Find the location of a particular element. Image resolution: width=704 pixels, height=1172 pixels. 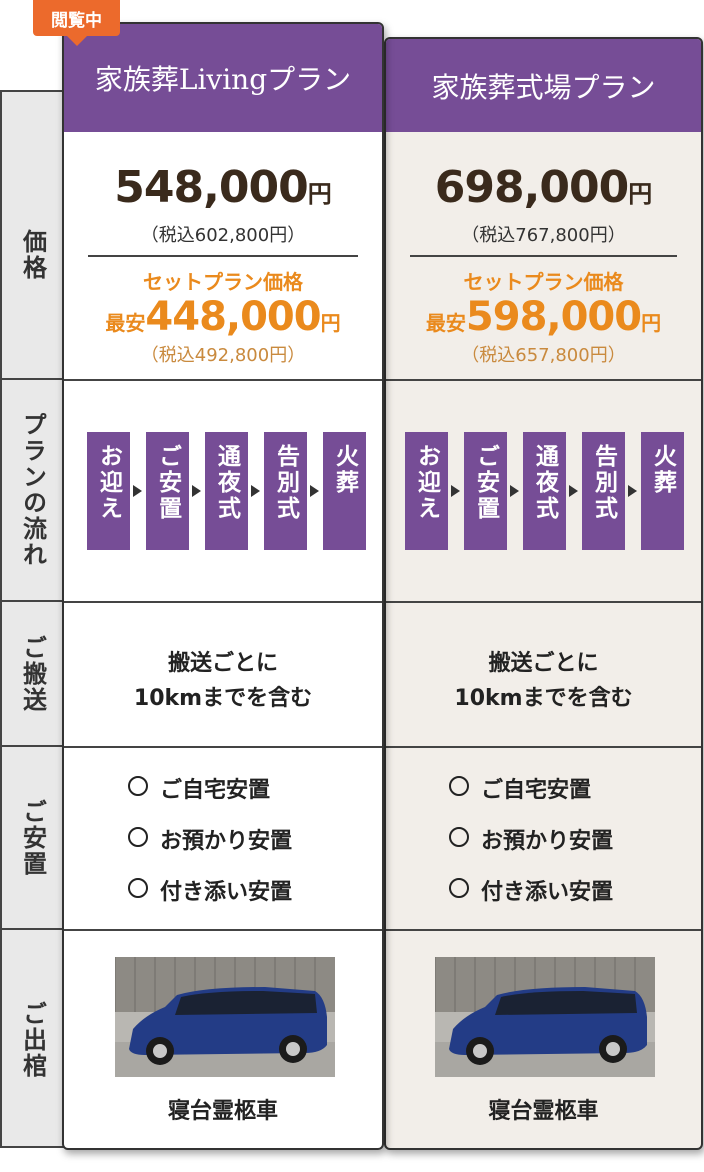

row-label-text: プランの流れ is located at coordinates (32, 490).